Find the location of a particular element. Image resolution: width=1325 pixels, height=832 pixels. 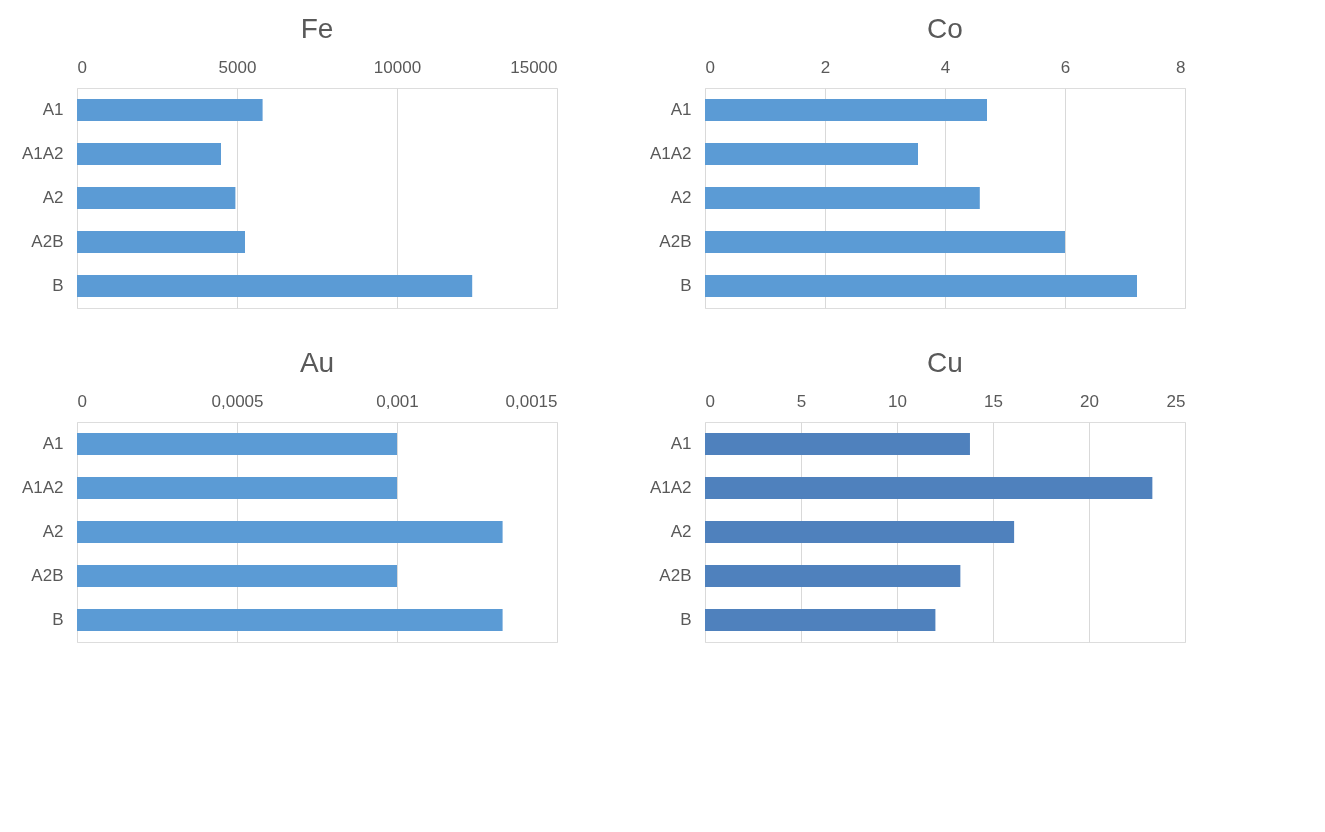

x-tick-label: 6 is located at coordinates (1065, 67).